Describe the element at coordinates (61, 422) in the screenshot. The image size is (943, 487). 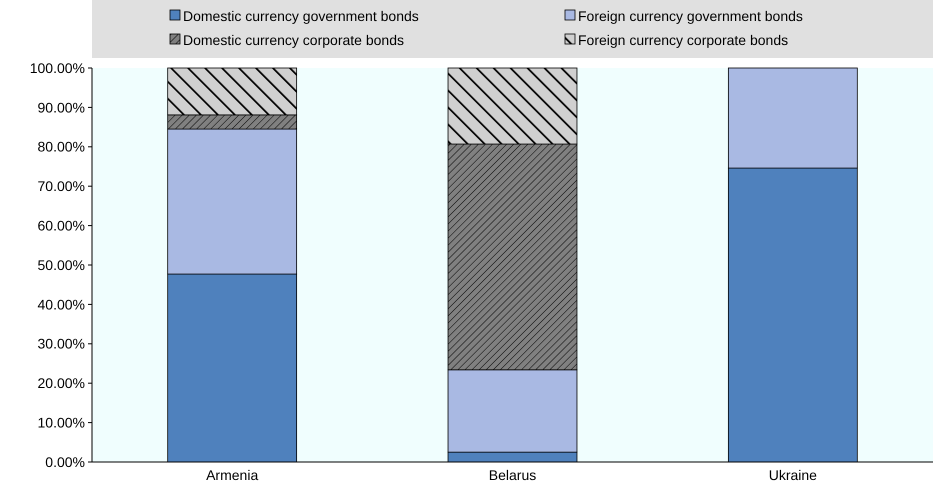
I see `y-tick-label: 10.00%` at that location.